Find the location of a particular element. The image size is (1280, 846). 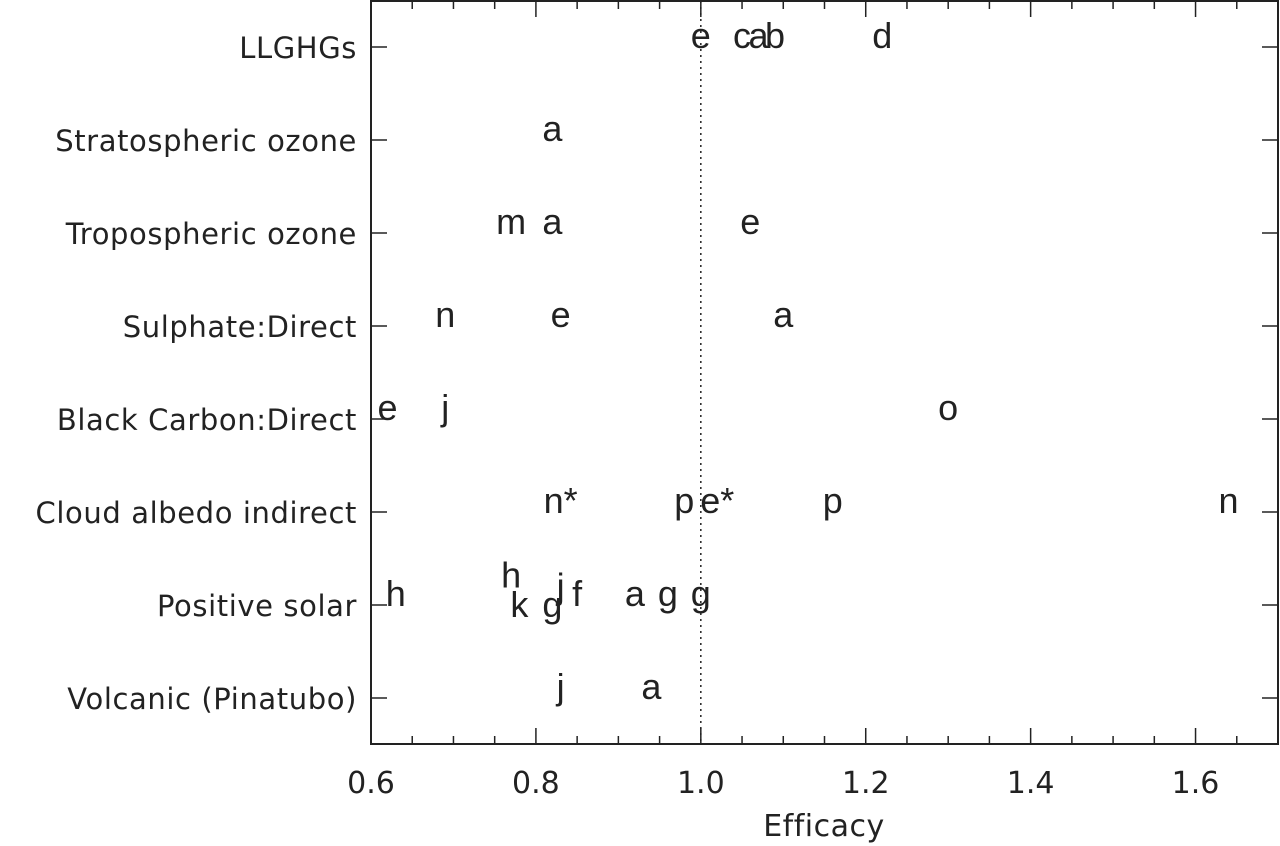

category-label: Black Carbon:Direct is located at coordinates (207, 420).